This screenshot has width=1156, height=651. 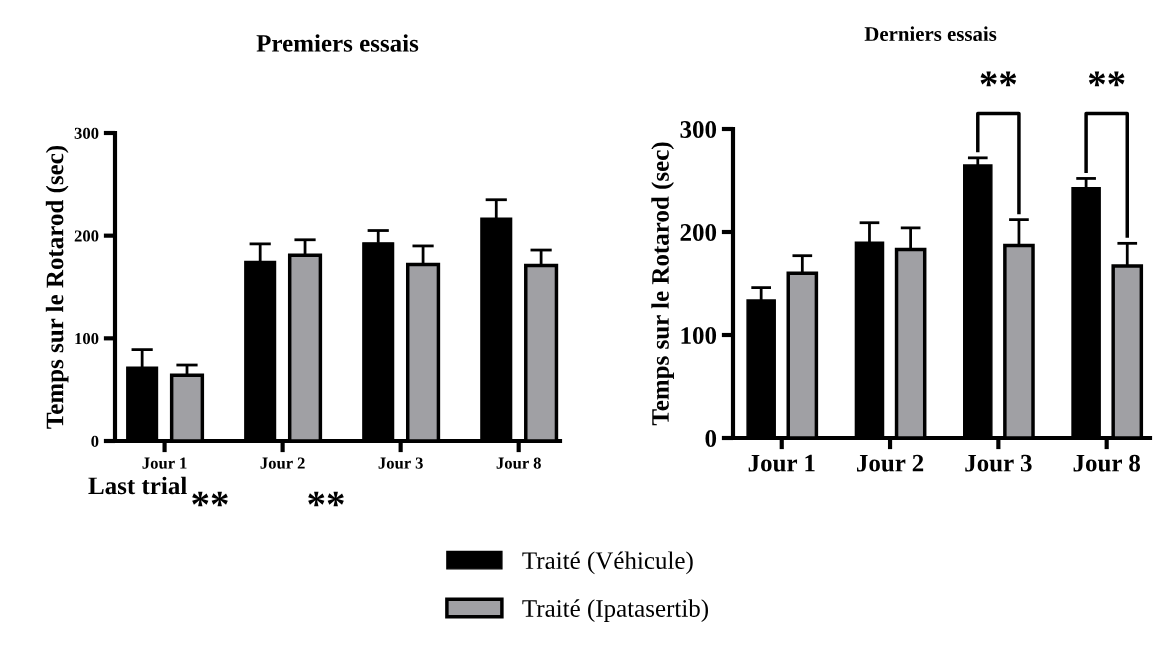 I want to click on chart-title: Derniers essais, so click(x=930, y=34).